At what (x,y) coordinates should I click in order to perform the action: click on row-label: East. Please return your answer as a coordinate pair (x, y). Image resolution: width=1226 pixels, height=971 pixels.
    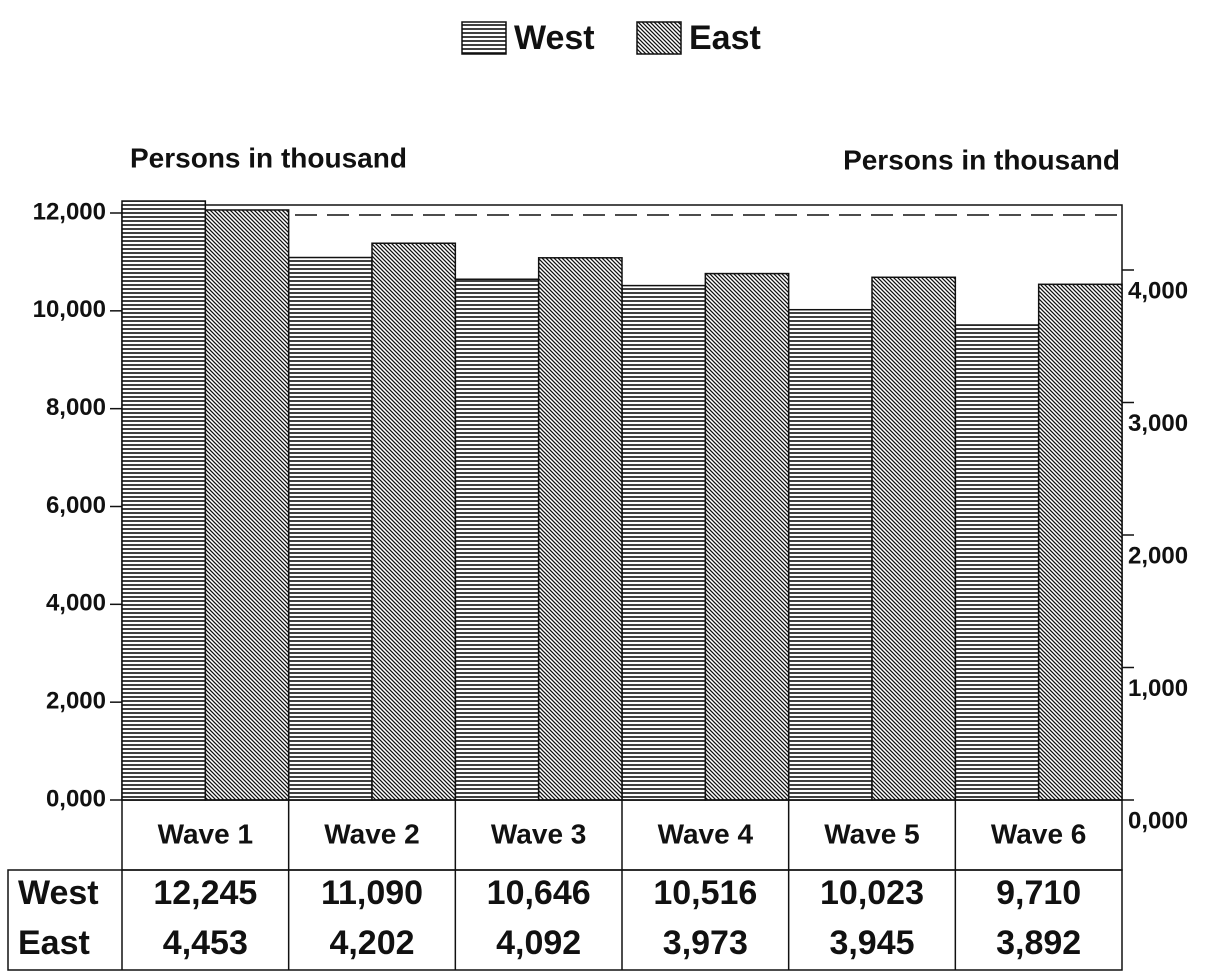
    Looking at the image, I should click on (54, 943).